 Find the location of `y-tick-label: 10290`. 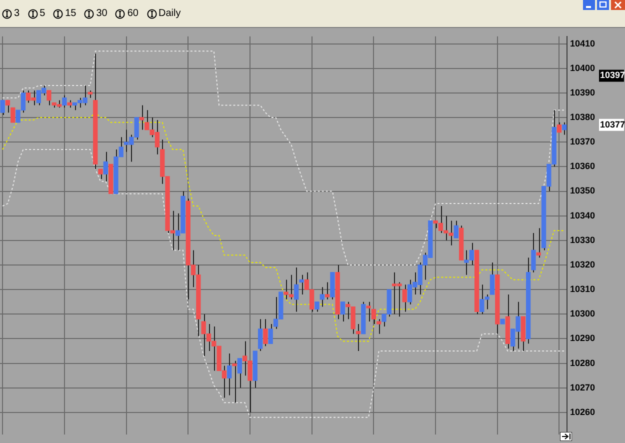

y-tick-label: 10290 is located at coordinates (583, 338).